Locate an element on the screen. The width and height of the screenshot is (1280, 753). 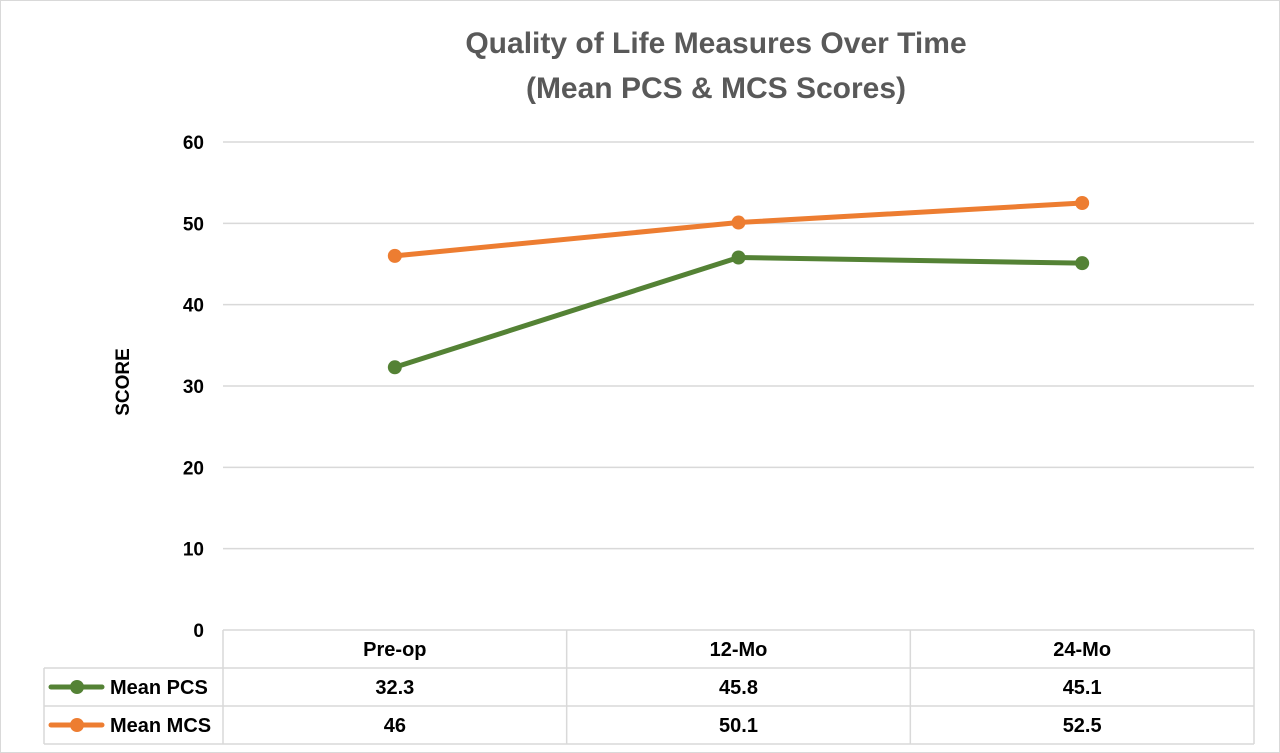
y-tick-label: 40 is located at coordinates (193, 306).